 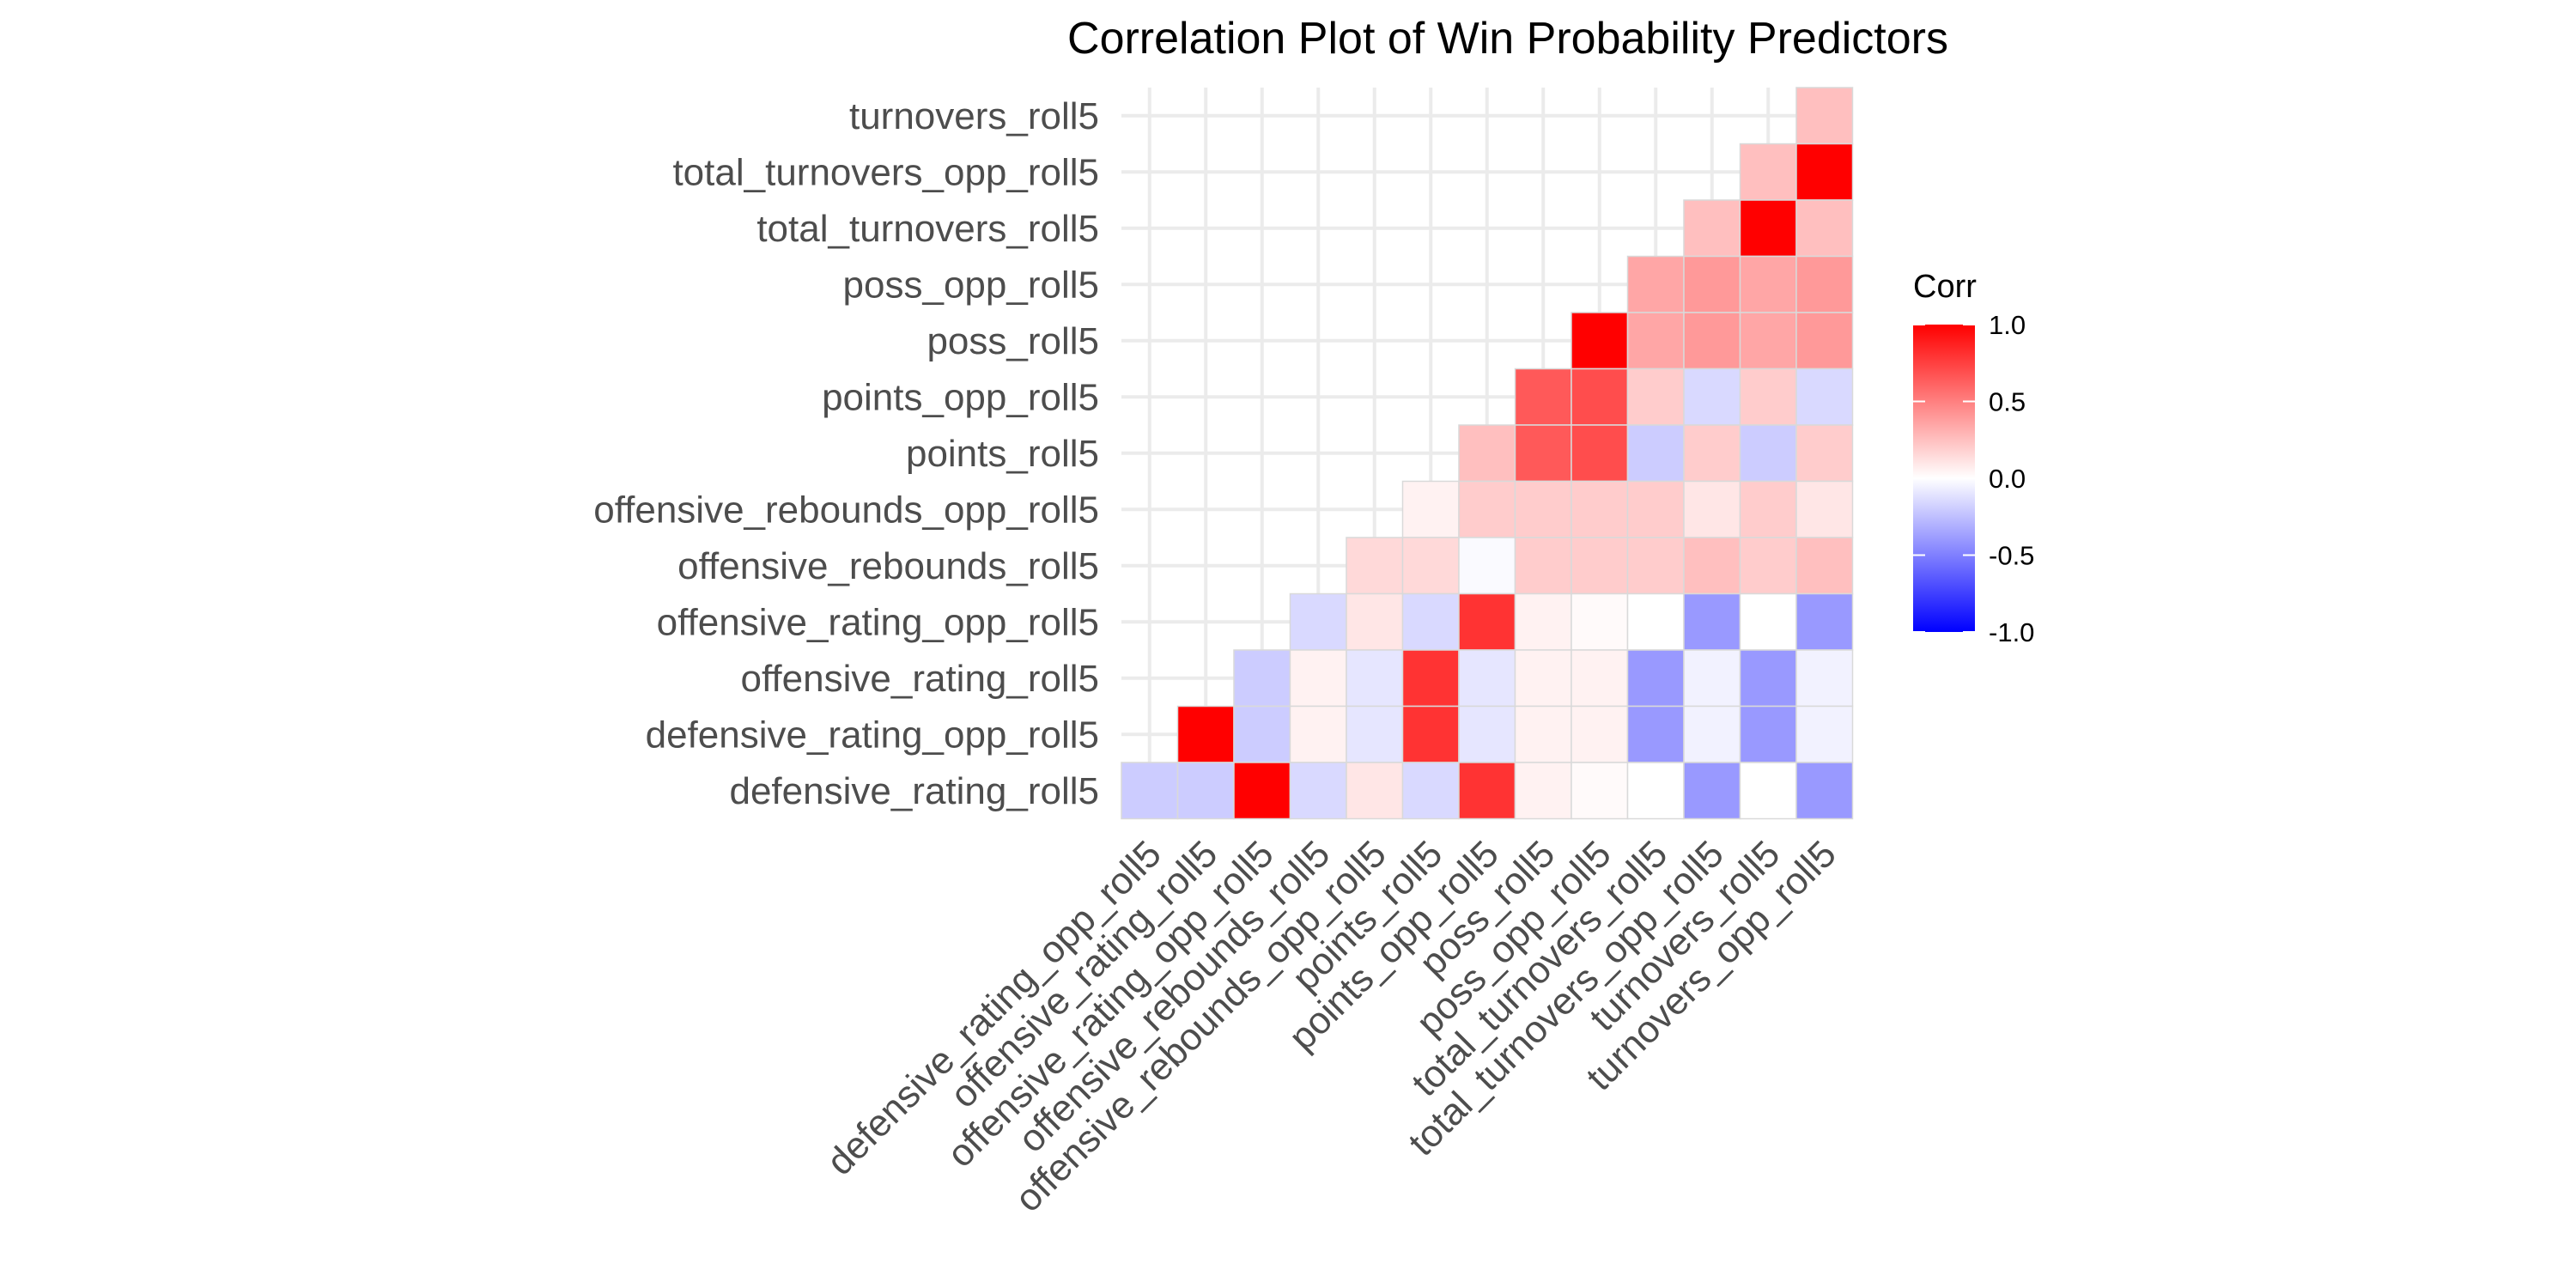 I want to click on legend: Corr 1.0 0.5 0.0 -0.5 -1.0, so click(x=1974, y=458).